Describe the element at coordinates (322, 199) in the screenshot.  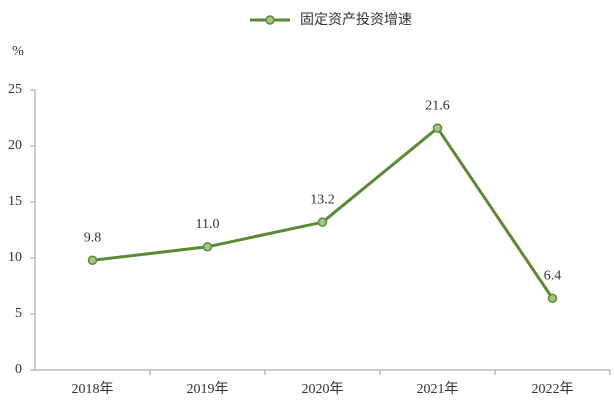
I see `data-label: 13.2` at that location.